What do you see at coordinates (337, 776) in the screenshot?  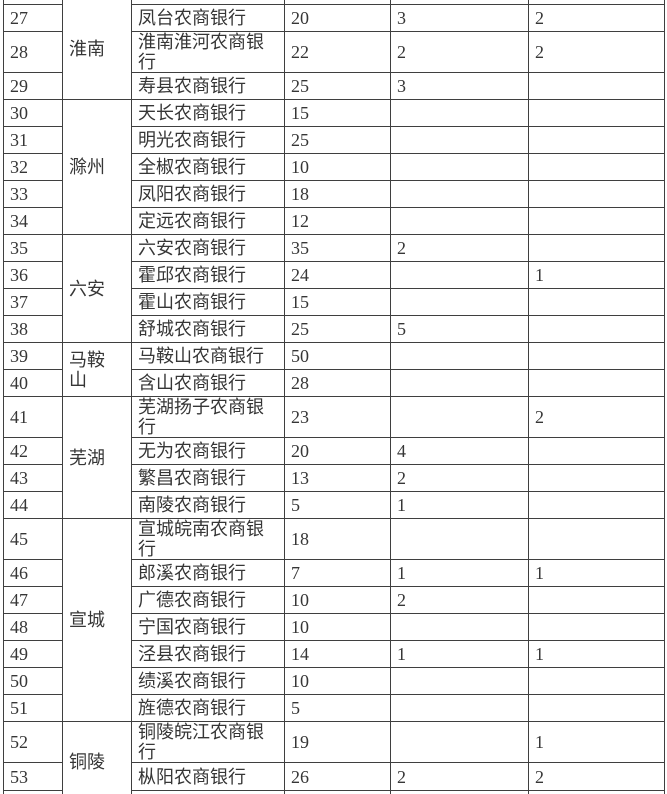 I see `value-1-cell: 26` at bounding box center [337, 776].